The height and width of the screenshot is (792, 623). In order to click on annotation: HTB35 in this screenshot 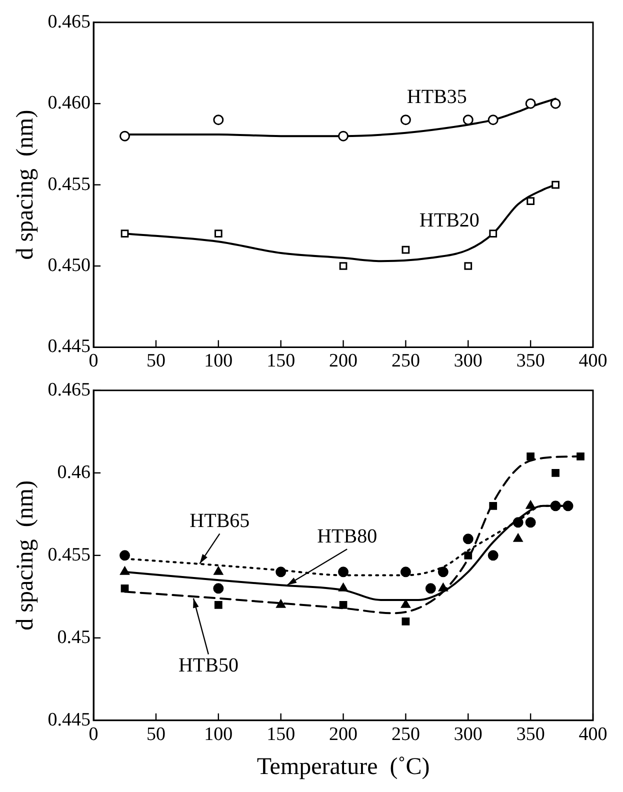, I will do `click(436, 97)`.